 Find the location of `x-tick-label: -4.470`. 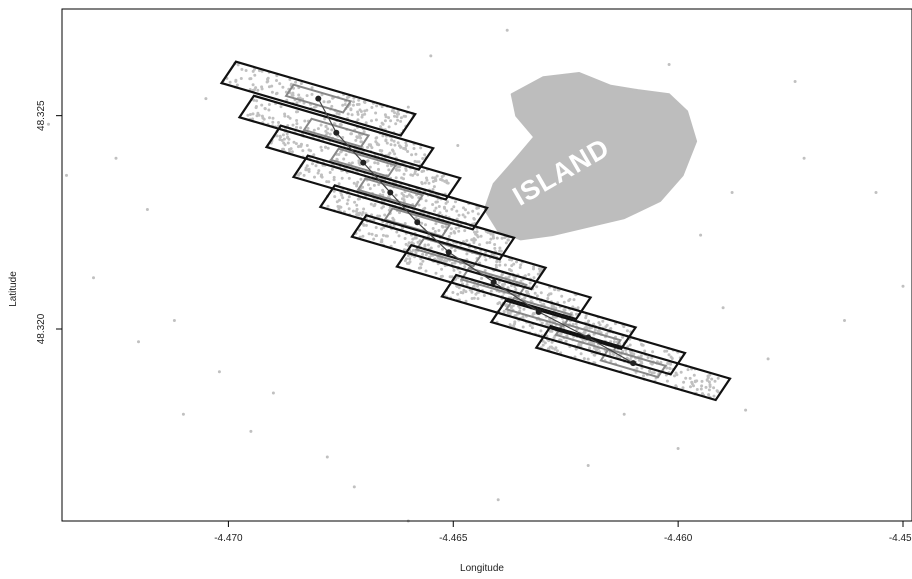

x-tick-label: -4.470 is located at coordinates (228, 538).